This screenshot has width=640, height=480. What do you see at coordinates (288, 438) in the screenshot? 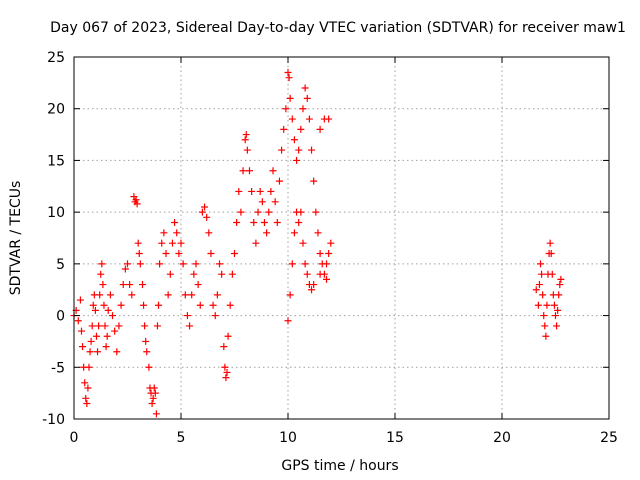
I see `x-tick-label: 10` at bounding box center [288, 438].